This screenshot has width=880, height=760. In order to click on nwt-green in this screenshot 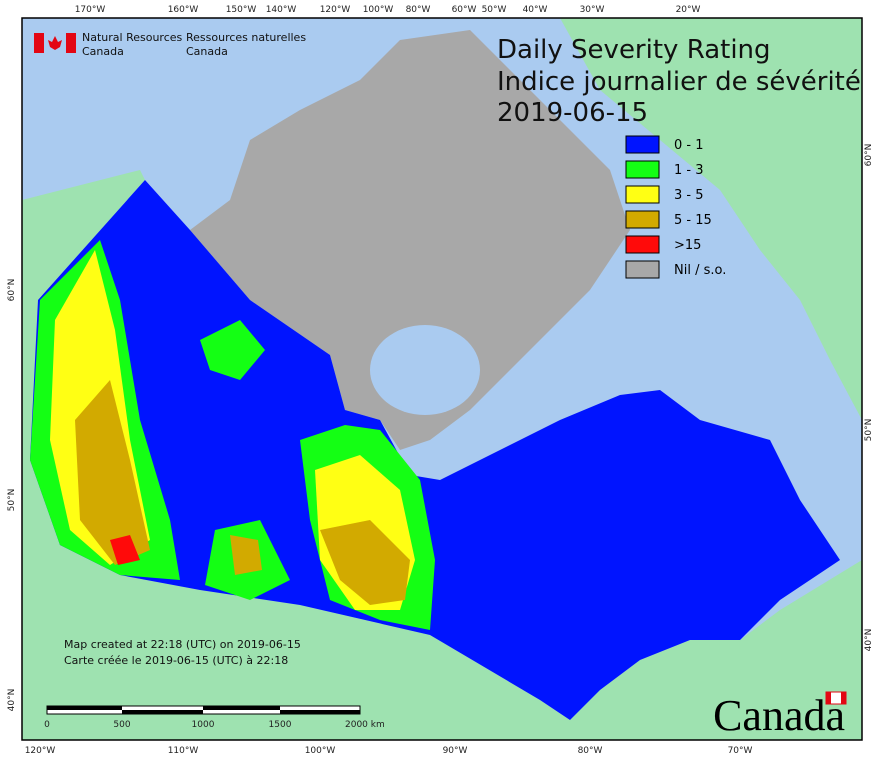, I will do `click(232, 350)`.